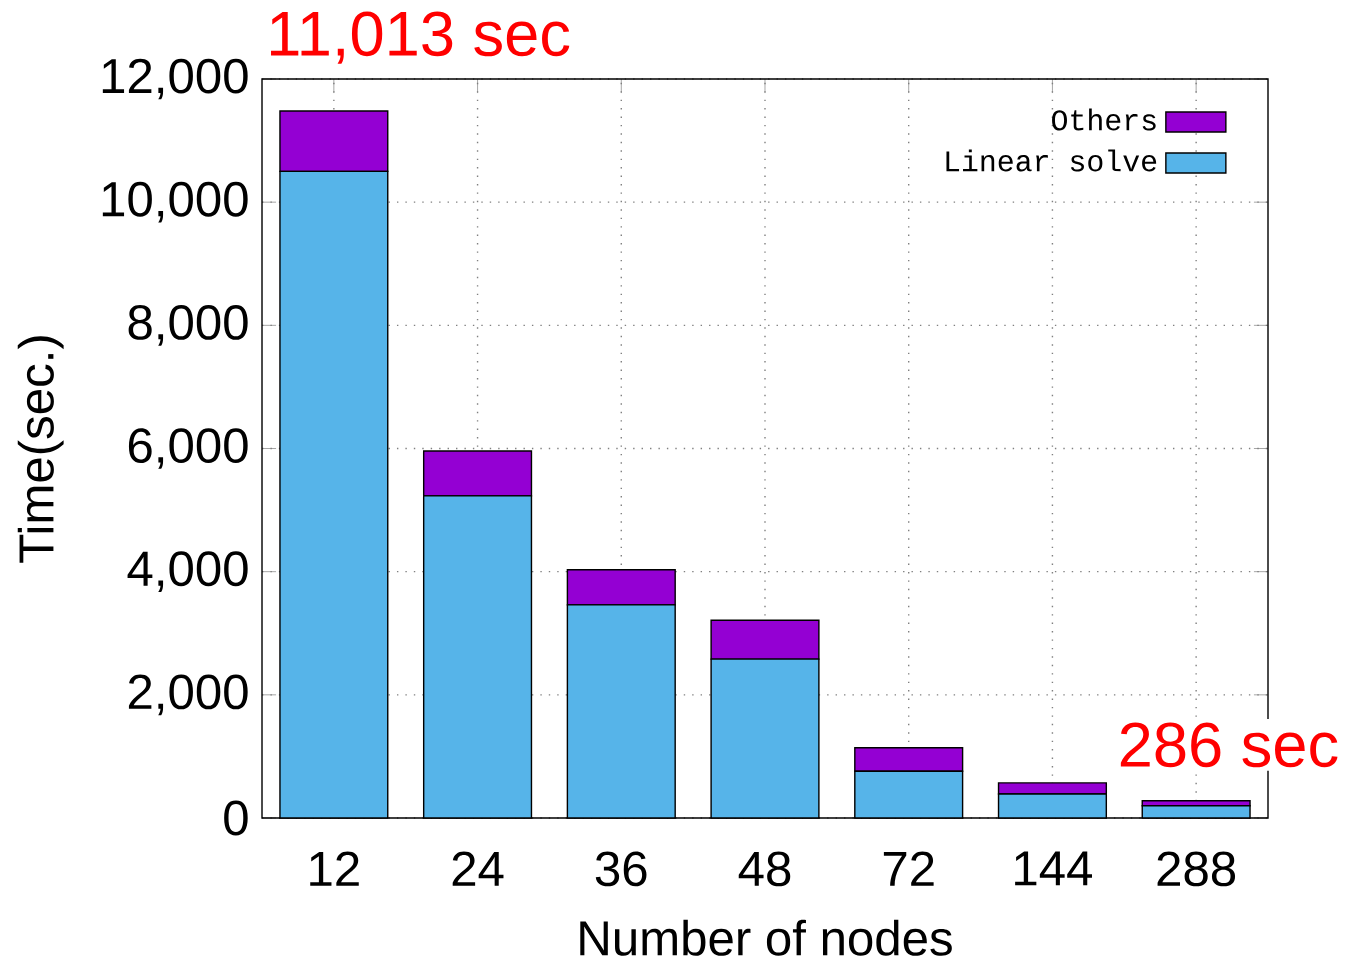 The image size is (1347, 957). Describe the element at coordinates (908, 868) in the screenshot. I see `x-tick-label: 72` at that location.